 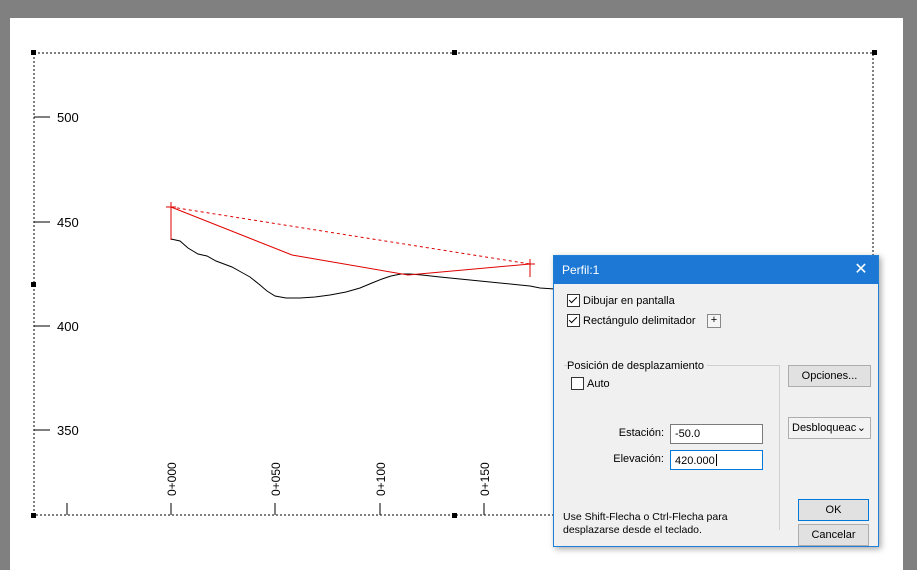 I want to click on station-label: 0+100, so click(x=381, y=479).